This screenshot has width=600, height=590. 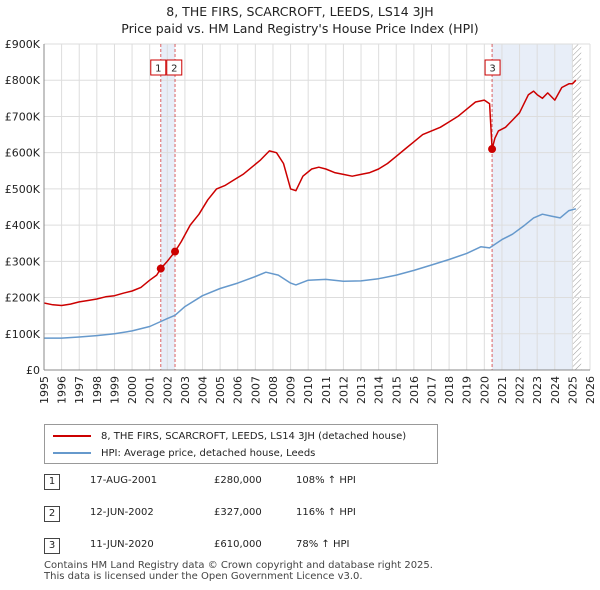 What do you see at coordinates (238, 390) in the screenshot?
I see `x-tick-label: 2006` at bounding box center [238, 390].